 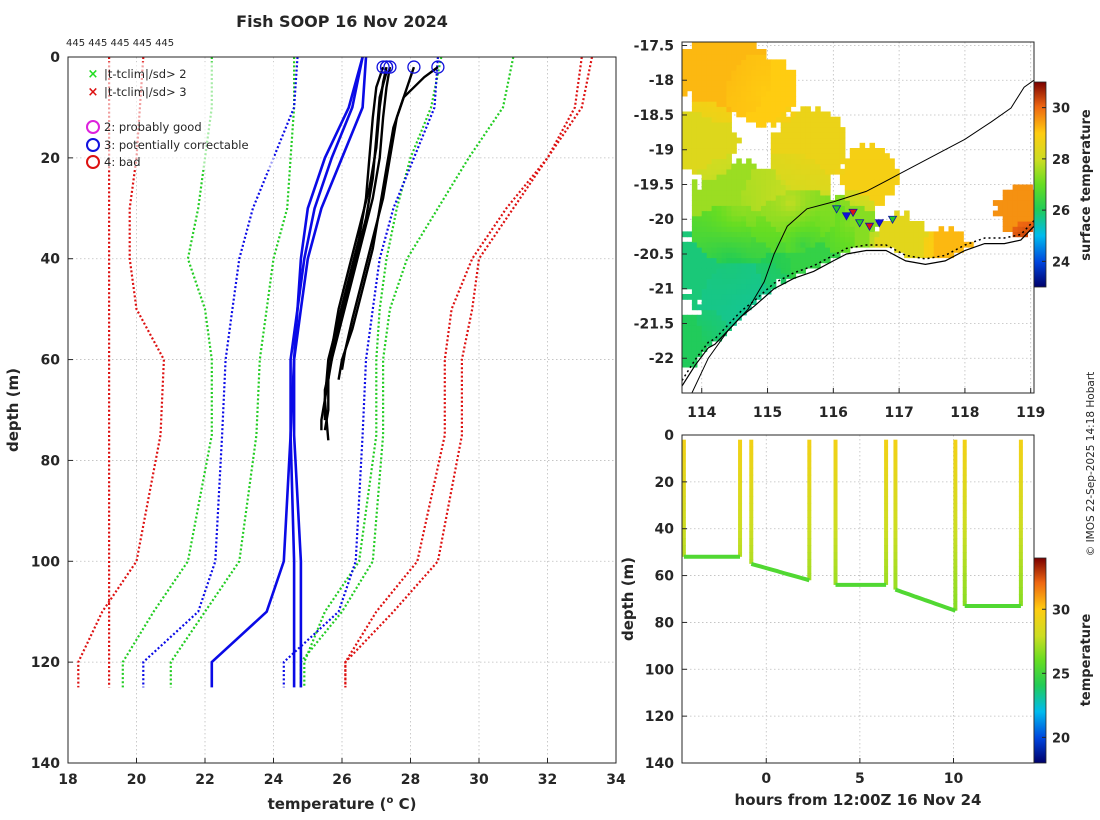 I want to click on climatology-mean-line, so click(x=289, y=372).